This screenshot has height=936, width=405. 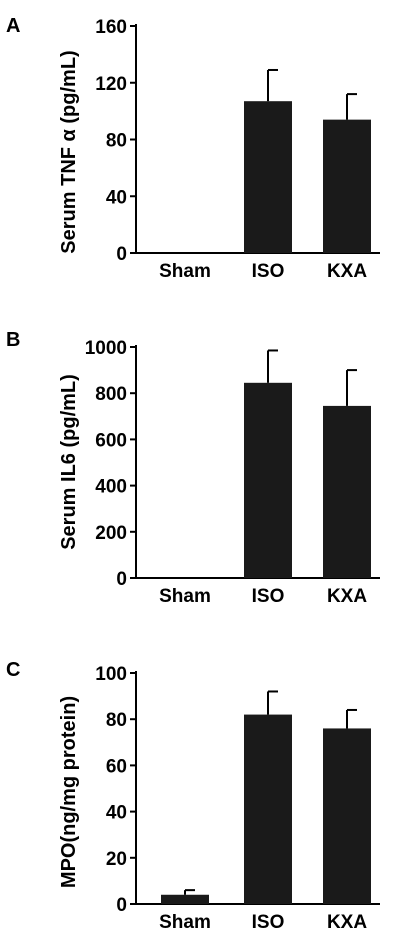 I want to click on y-tick-label-a-80: 80, so click(x=116, y=141).